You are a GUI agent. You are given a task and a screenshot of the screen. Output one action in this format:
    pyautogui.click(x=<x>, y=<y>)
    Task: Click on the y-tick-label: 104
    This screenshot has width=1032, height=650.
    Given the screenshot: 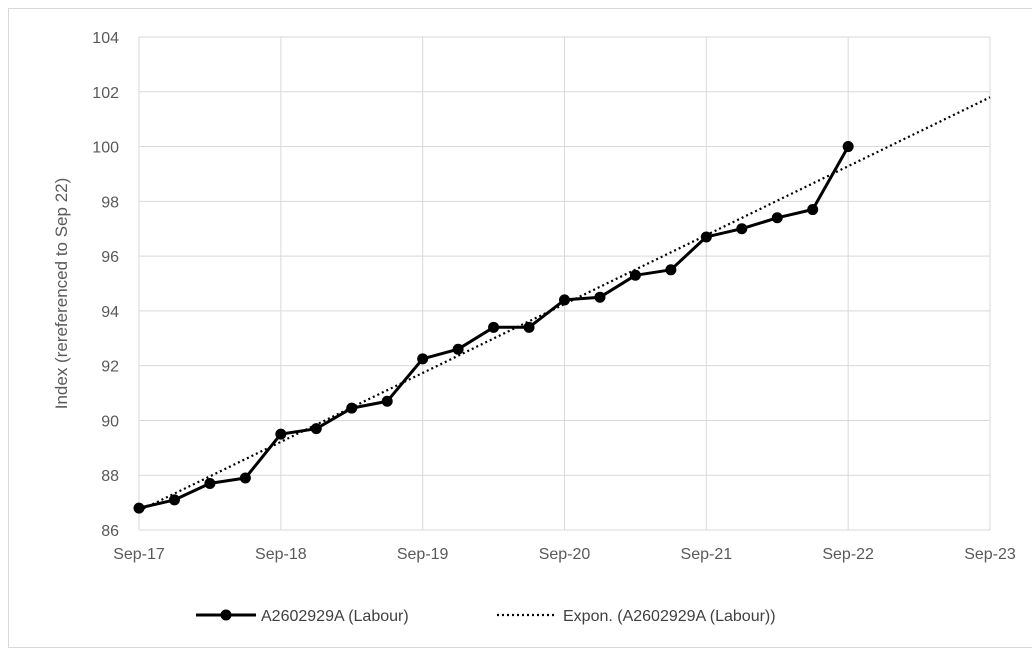 What is the action you would take?
    pyautogui.click(x=105, y=38)
    